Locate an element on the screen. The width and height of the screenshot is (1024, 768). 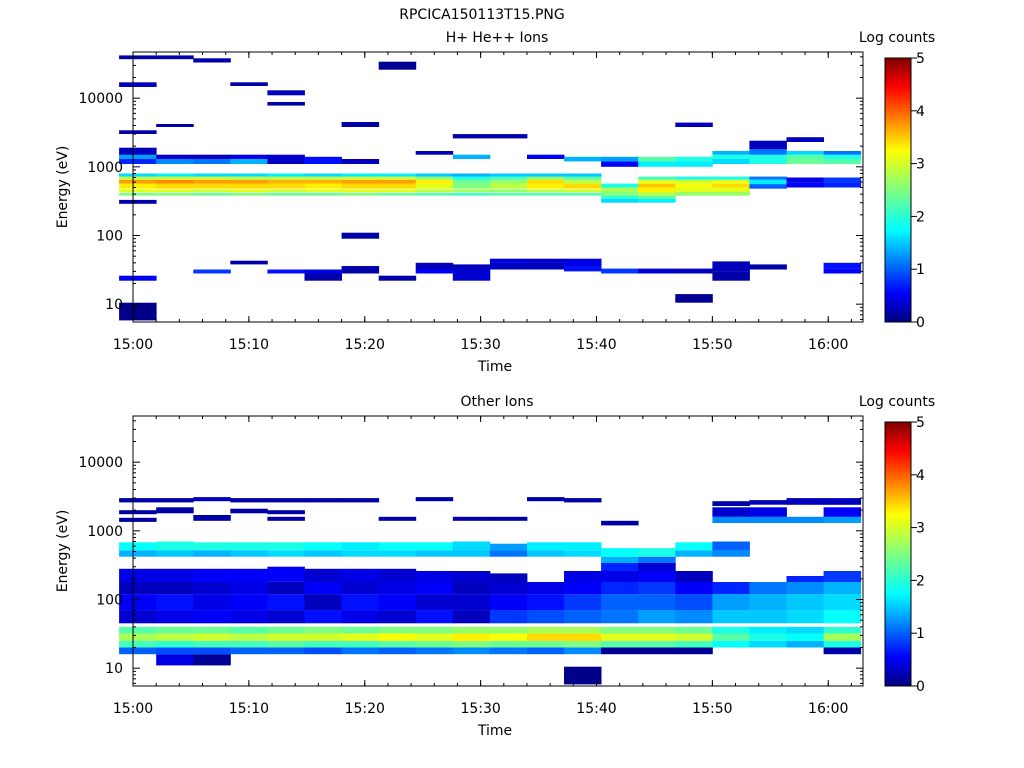
panel-title: H+ He++ Ions is located at coordinates (497, 38).